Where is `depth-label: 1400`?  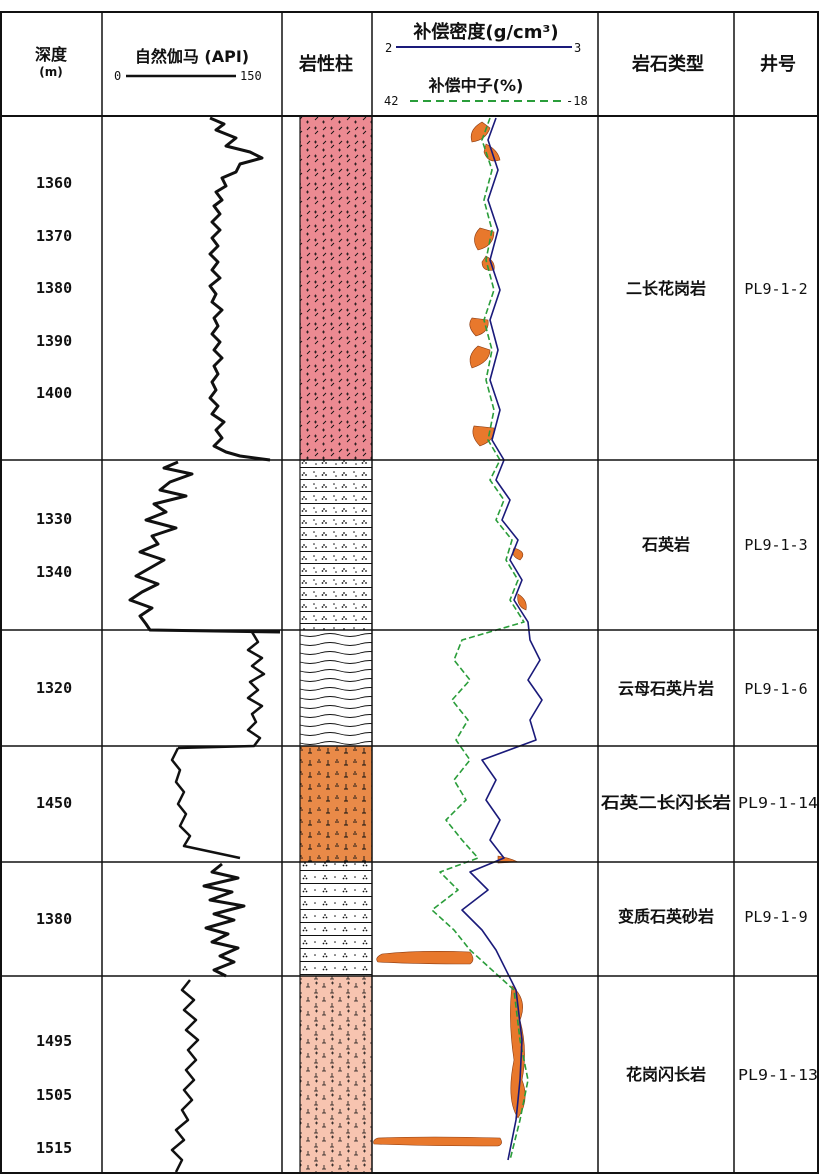
depth-label: 1400 is located at coordinates (54, 393).